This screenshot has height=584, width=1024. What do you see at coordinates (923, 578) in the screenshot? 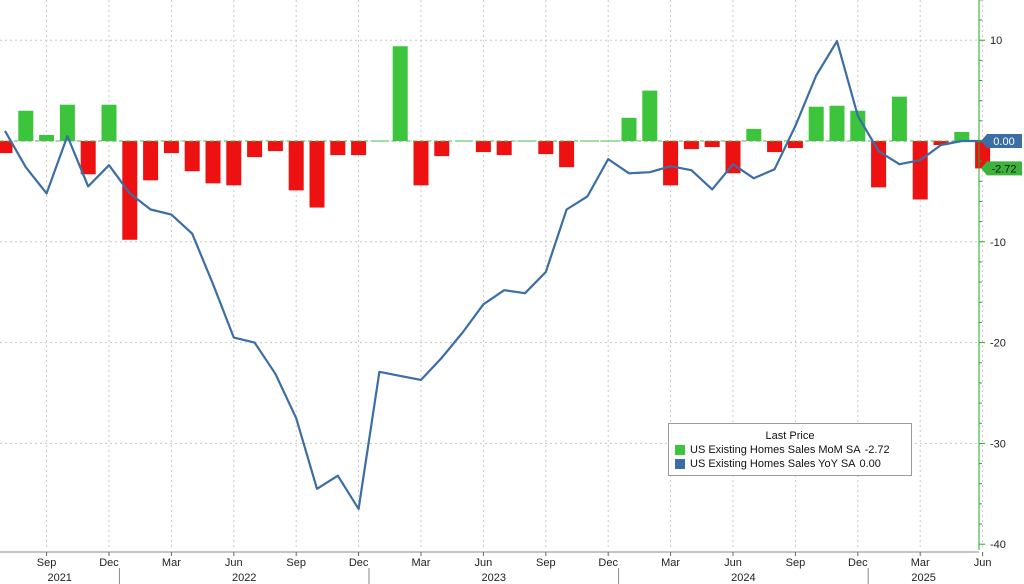
I see `year-label: 2025` at bounding box center [923, 578].